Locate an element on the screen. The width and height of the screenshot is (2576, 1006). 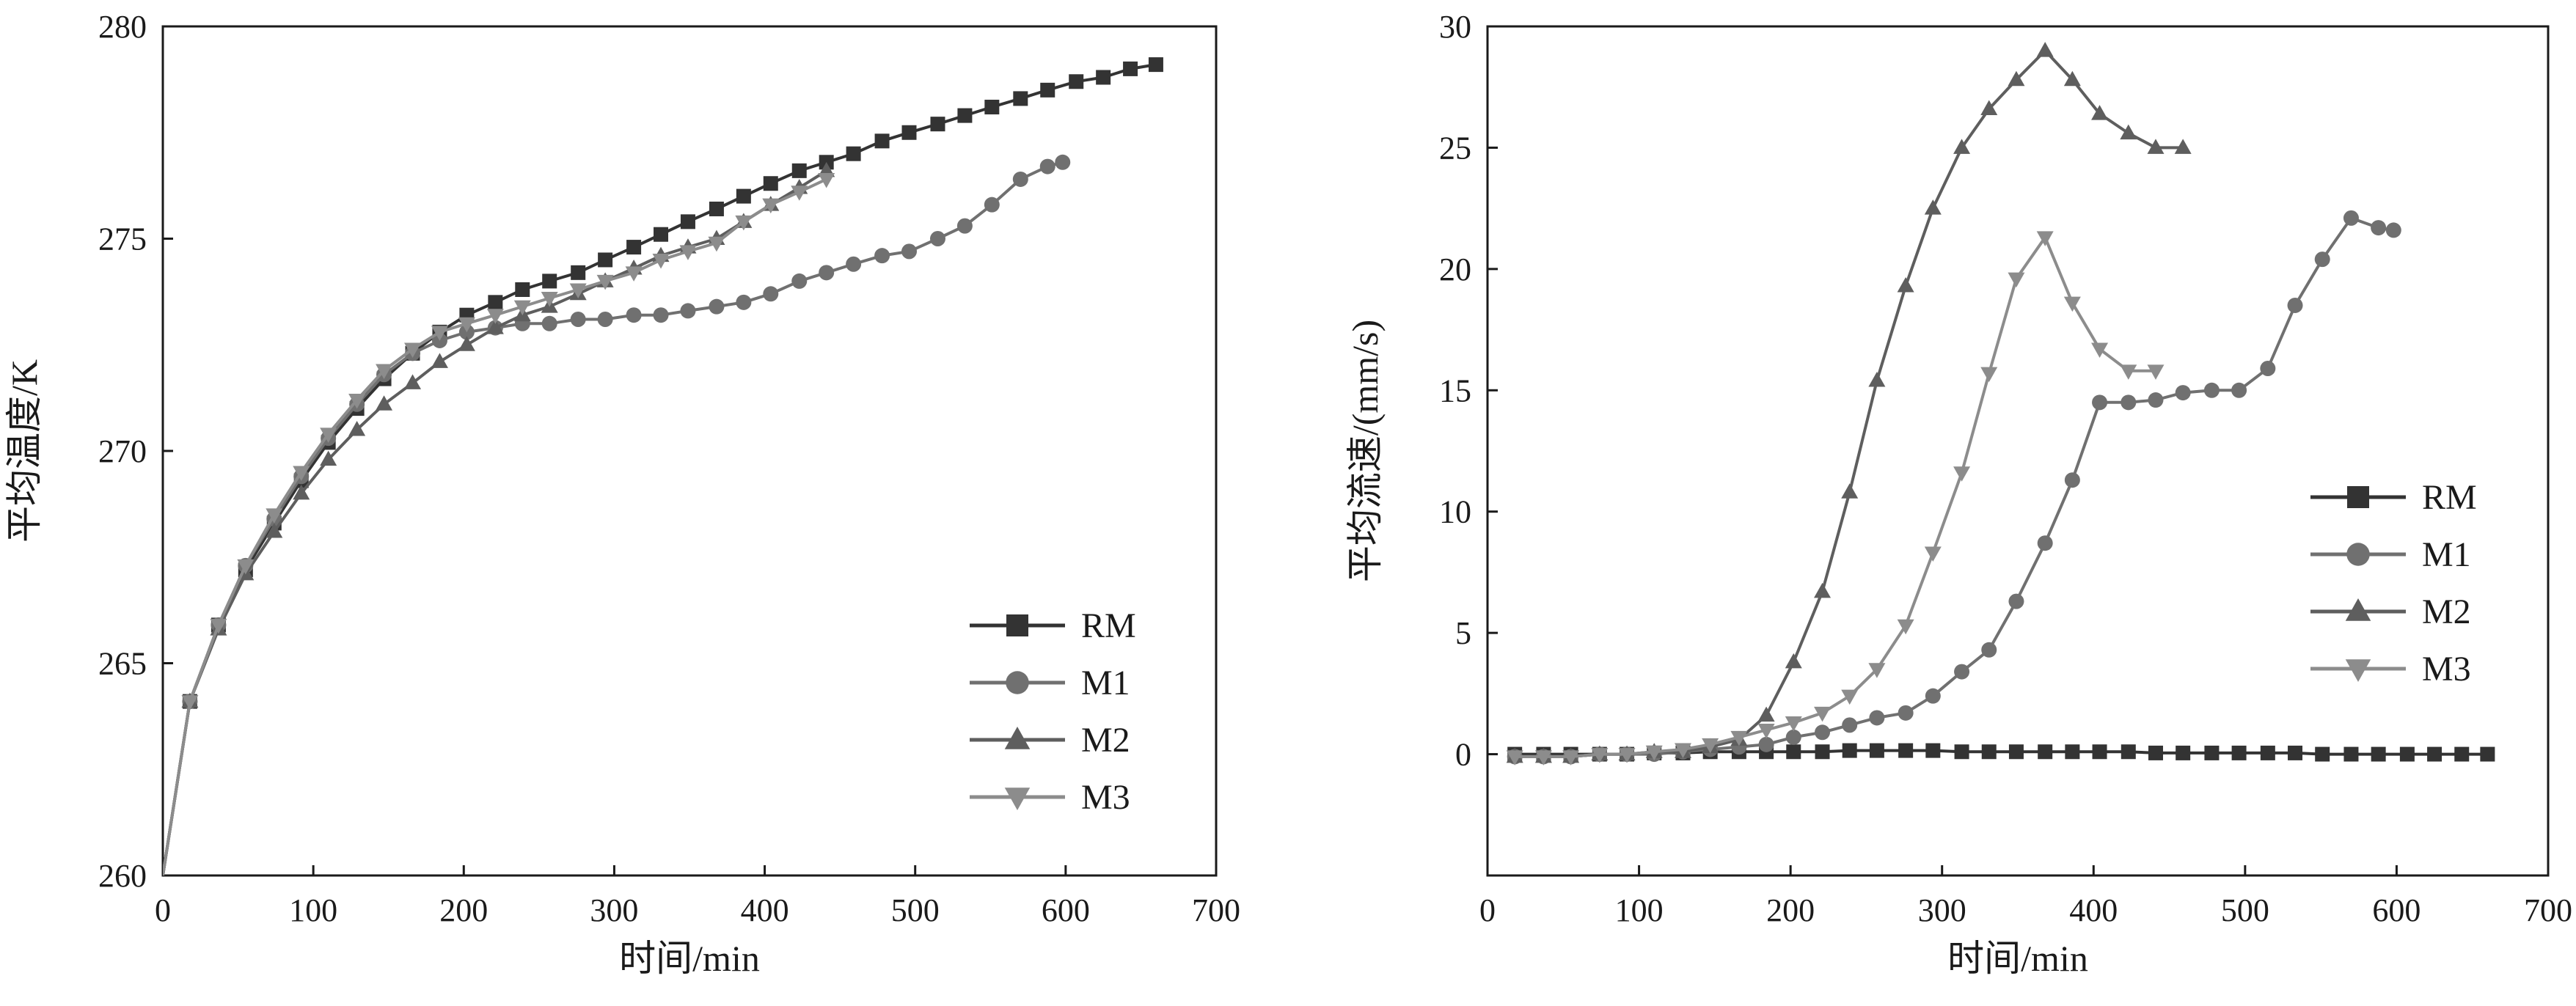
legend-marker-m3 is located at coordinates (2358, 670).